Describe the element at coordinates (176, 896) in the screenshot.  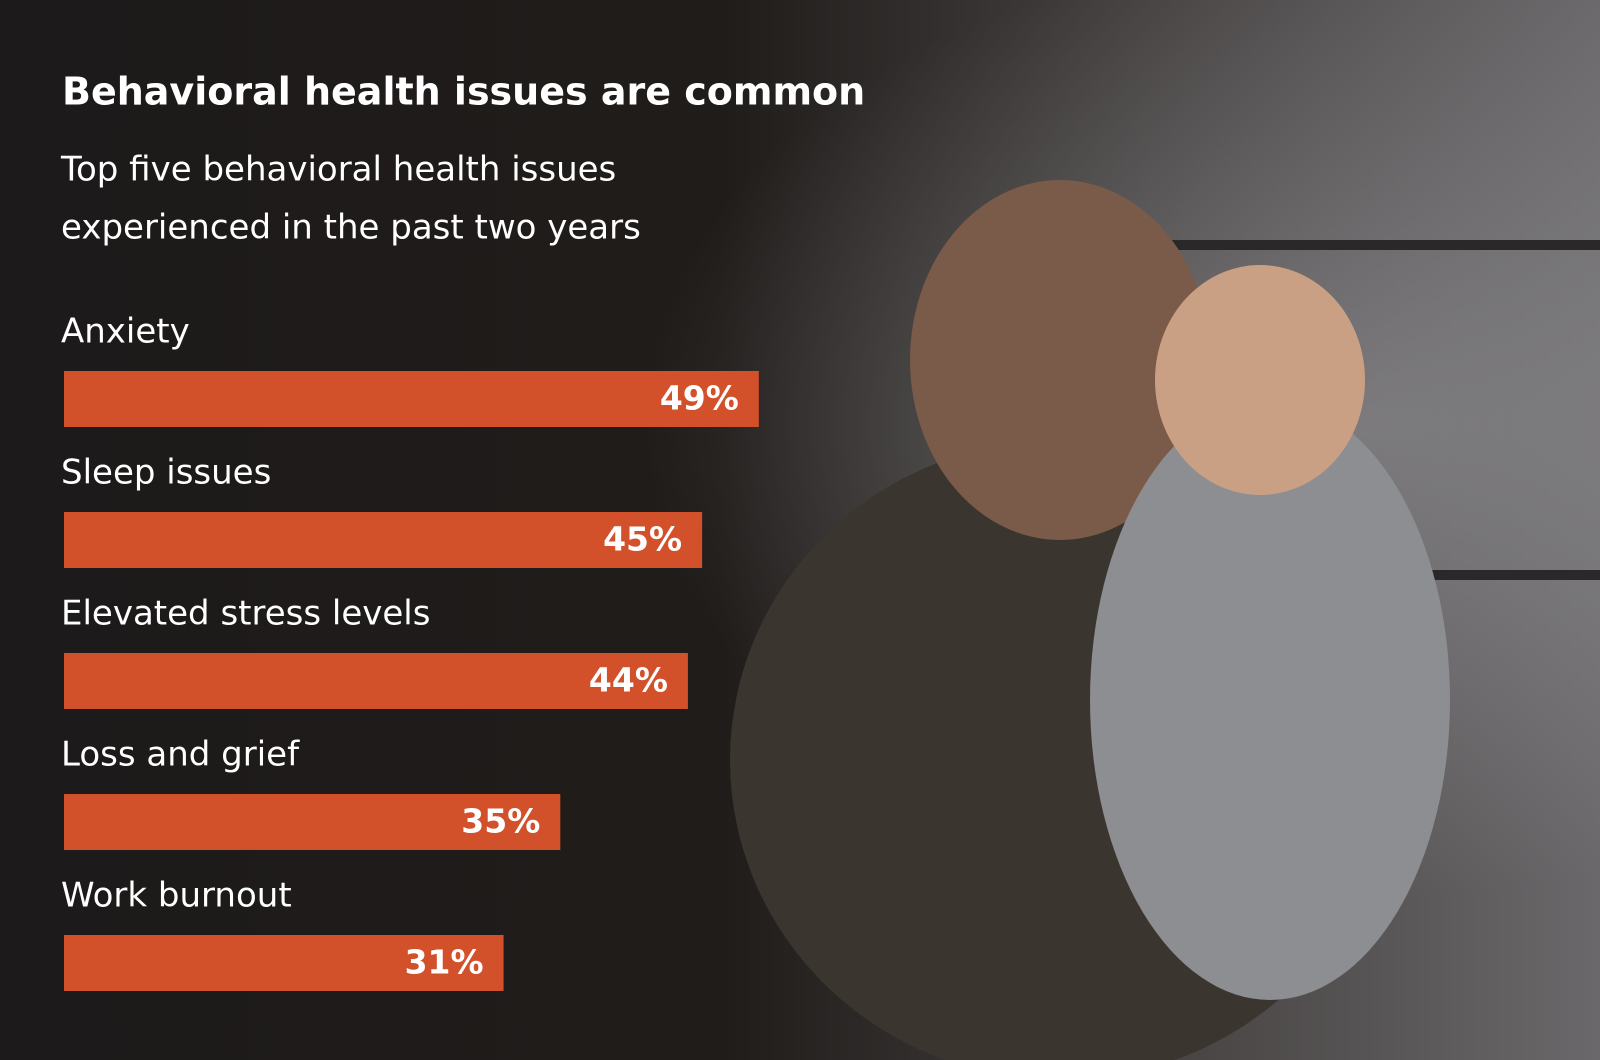
I see `category-label: Work burnout` at that location.